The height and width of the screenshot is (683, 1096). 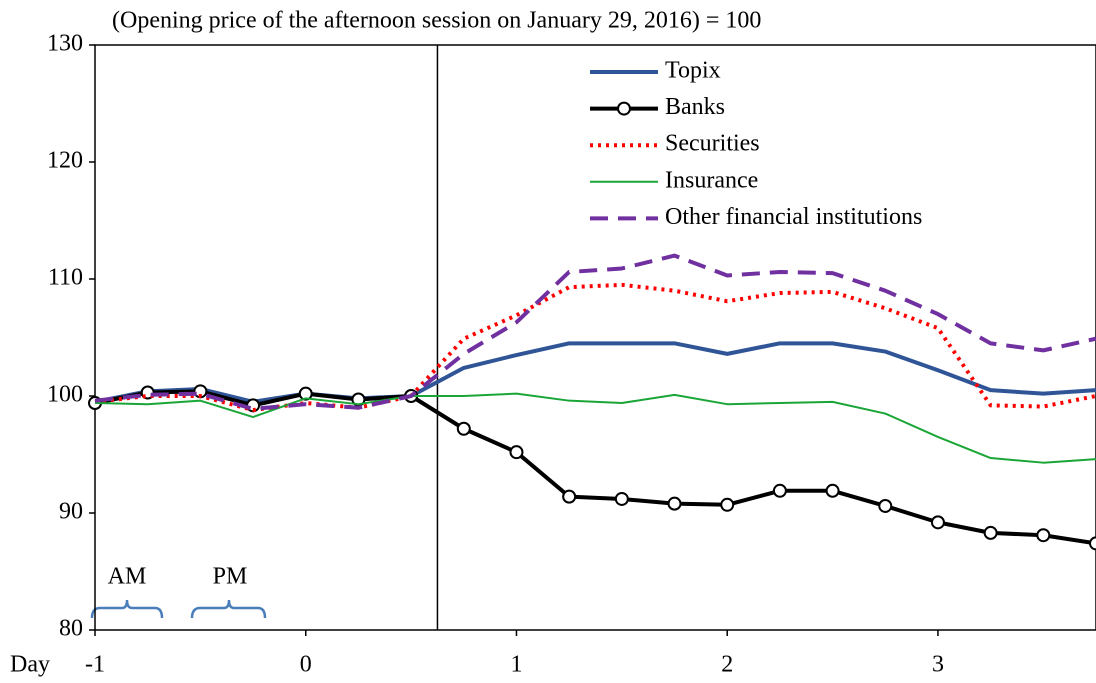 I want to click on x-tick-label: 3, so click(x=938, y=665).